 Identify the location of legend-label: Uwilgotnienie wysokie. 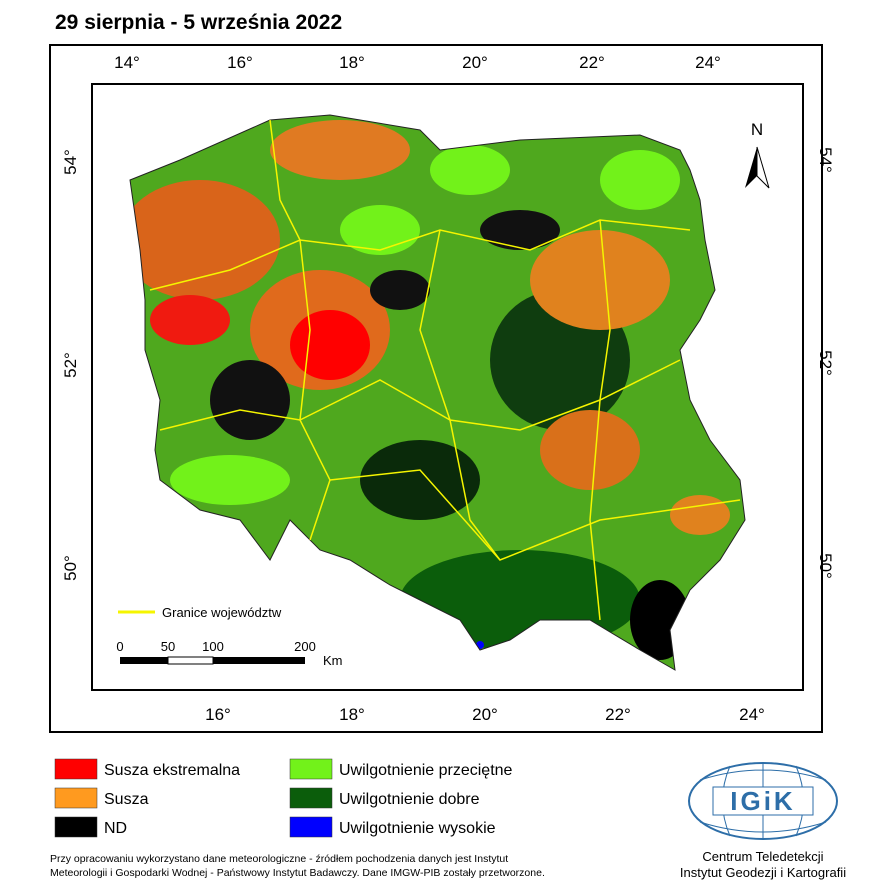
(417, 828).